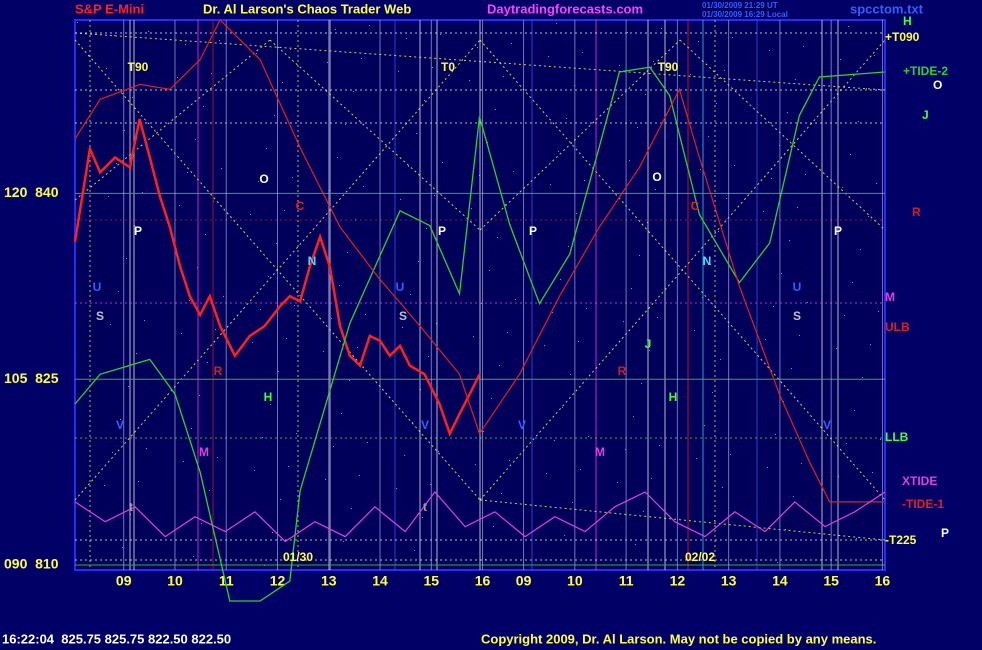 The width and height of the screenshot is (982, 650). I want to click on x-tick-label: 15, so click(432, 581).